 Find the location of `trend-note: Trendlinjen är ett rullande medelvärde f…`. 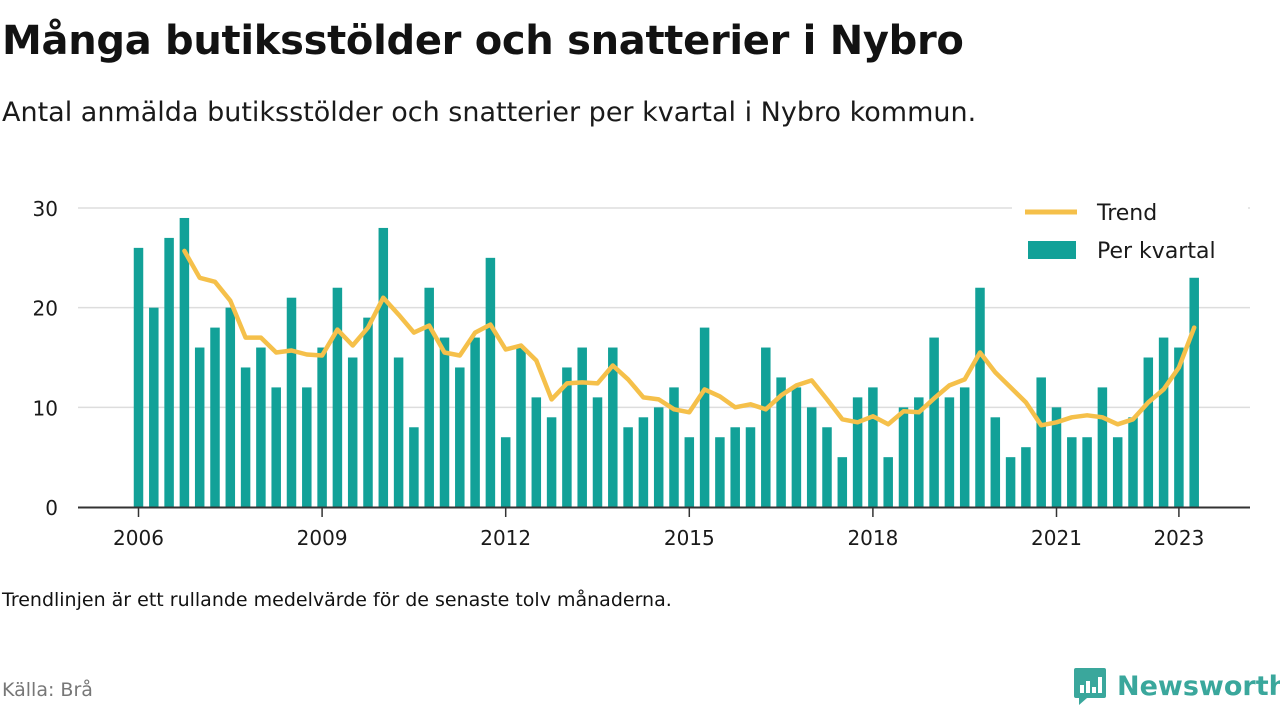

trend-note: Trendlinjen är ett rullande medelvärde f… is located at coordinates (337, 600).